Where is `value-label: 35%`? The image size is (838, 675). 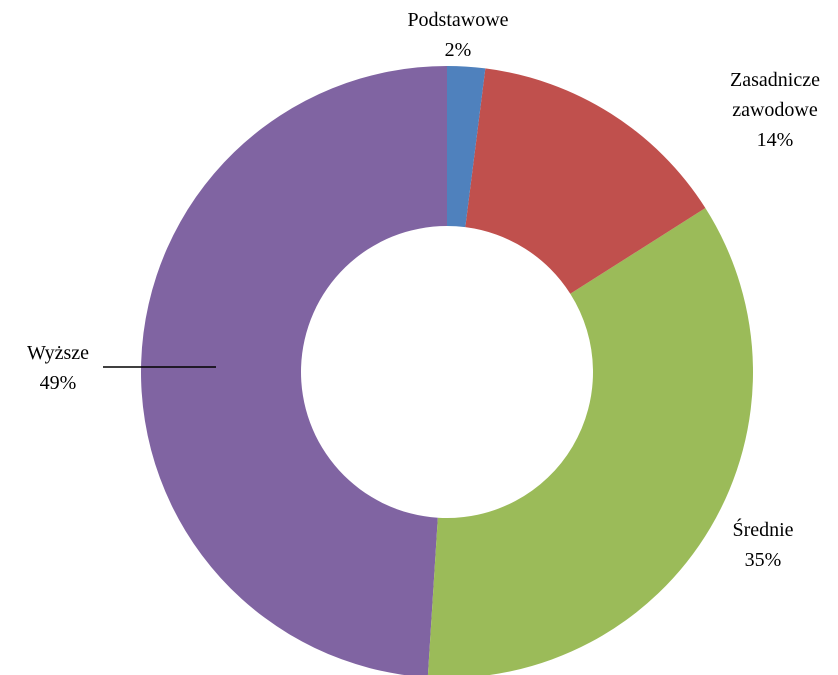 value-label: 35% is located at coordinates (763, 560).